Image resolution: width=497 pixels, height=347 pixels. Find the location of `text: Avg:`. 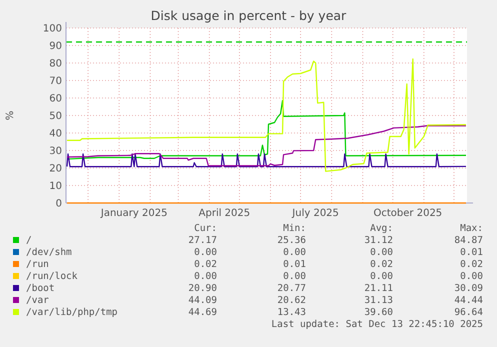

text: Avg: is located at coordinates (381, 228).